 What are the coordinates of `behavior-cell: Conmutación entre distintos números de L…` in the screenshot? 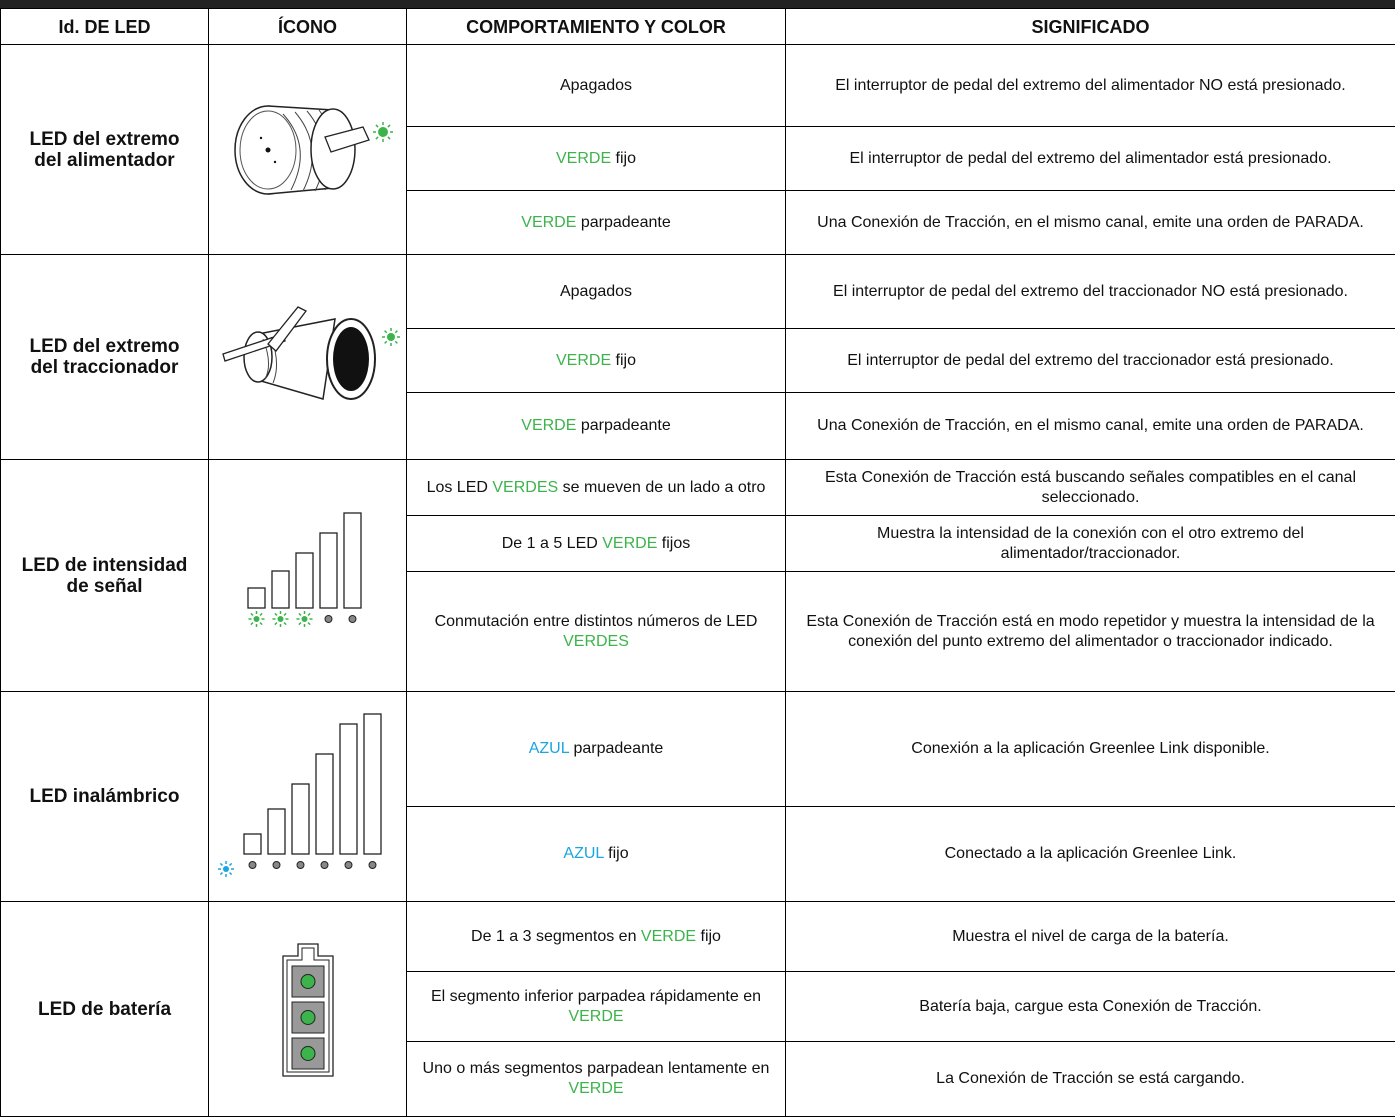 It's located at (596, 631).